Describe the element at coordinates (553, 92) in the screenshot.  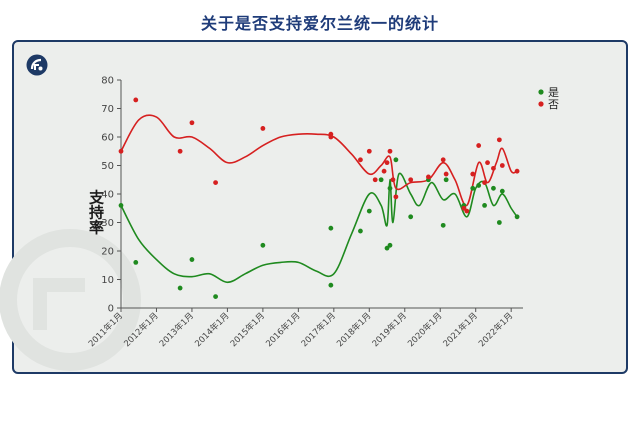
I see `legend-label-series-0: 是` at that location.